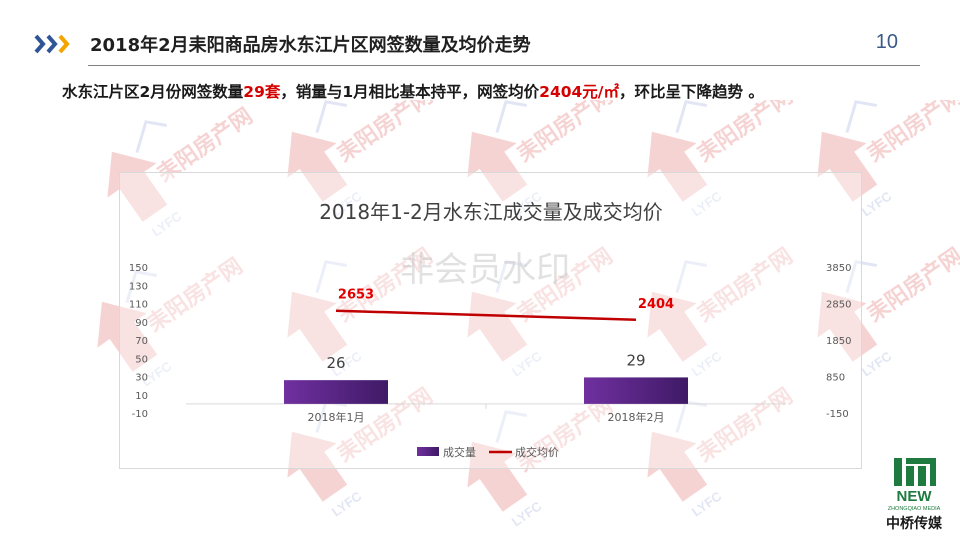 This screenshot has width=960, height=540. Describe the element at coordinates (837, 414) in the screenshot. I see `y-right-tick-label: -150` at that location.